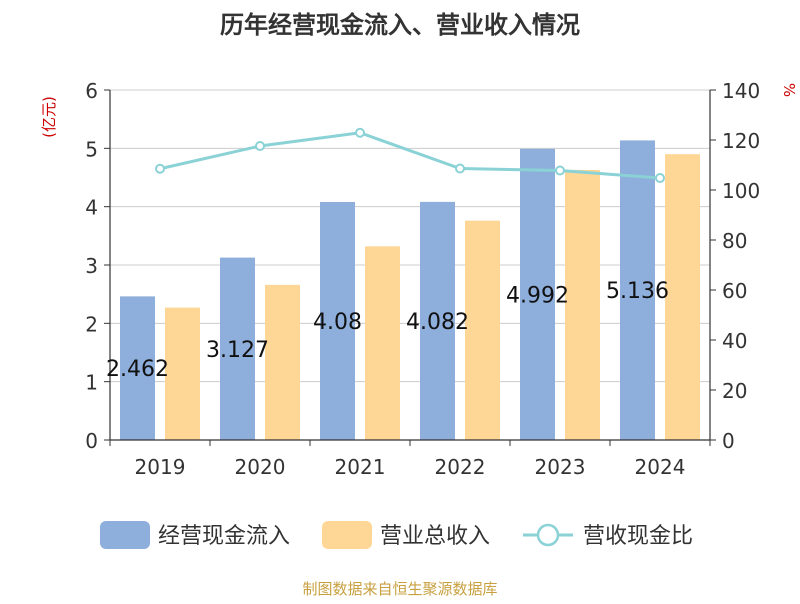 The width and height of the screenshot is (800, 604). I want to click on data-label: 3.127, so click(237, 350).